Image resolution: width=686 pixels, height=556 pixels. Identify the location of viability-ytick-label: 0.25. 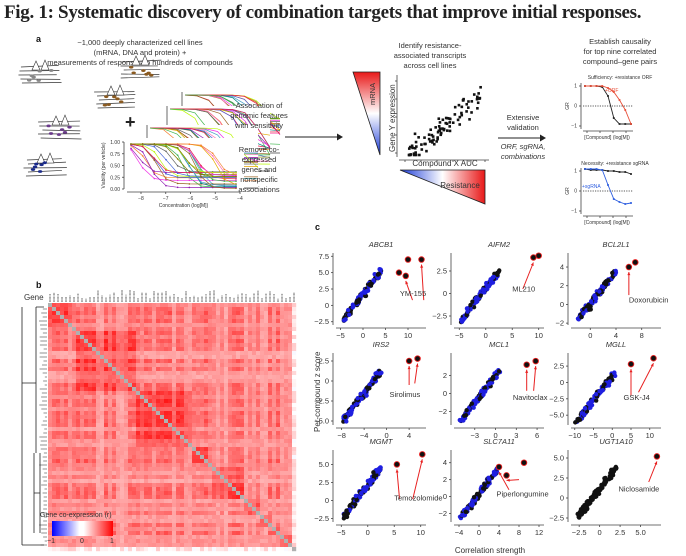
(115, 178).